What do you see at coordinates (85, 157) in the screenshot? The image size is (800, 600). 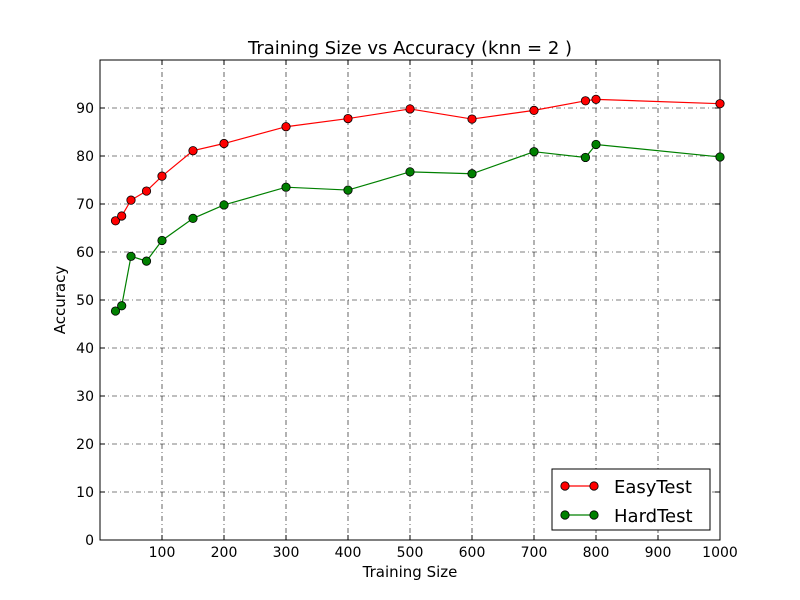 I see `y-tick-label: 80` at bounding box center [85, 157].